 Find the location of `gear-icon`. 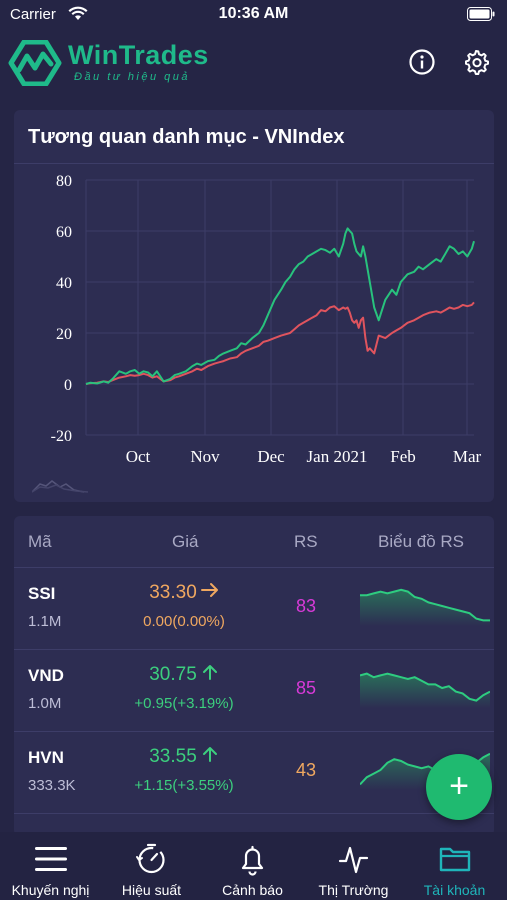

gear-icon is located at coordinates (476, 62).